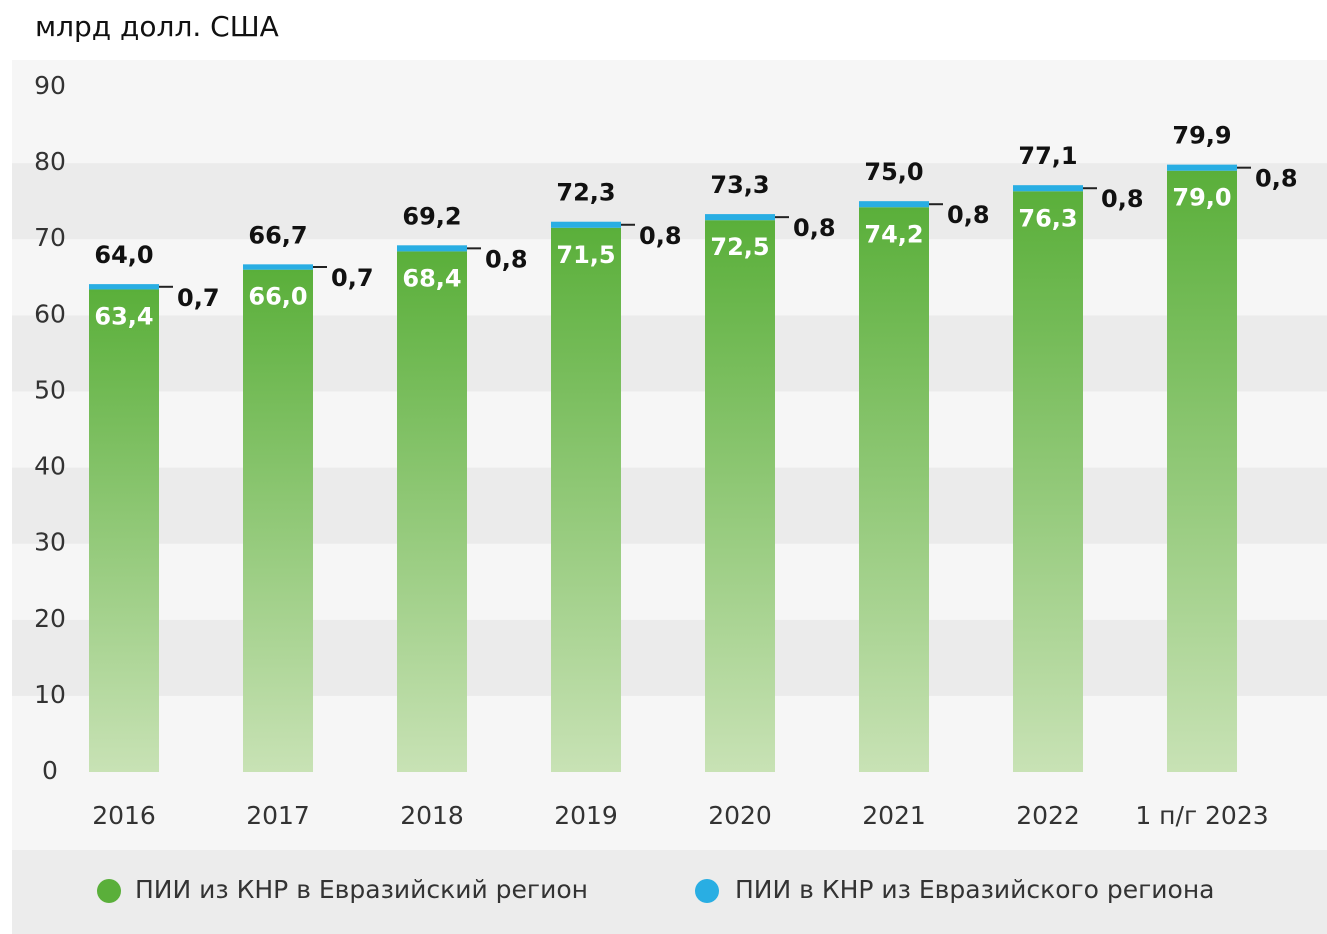  Describe the element at coordinates (586, 815) in the screenshot. I see `x-tick-label: 2019` at that location.